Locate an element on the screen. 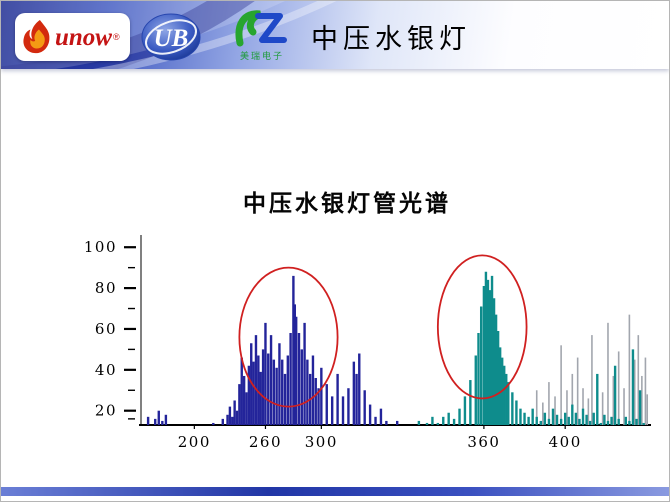  x-tick-label: 360 is located at coordinates (483, 442).